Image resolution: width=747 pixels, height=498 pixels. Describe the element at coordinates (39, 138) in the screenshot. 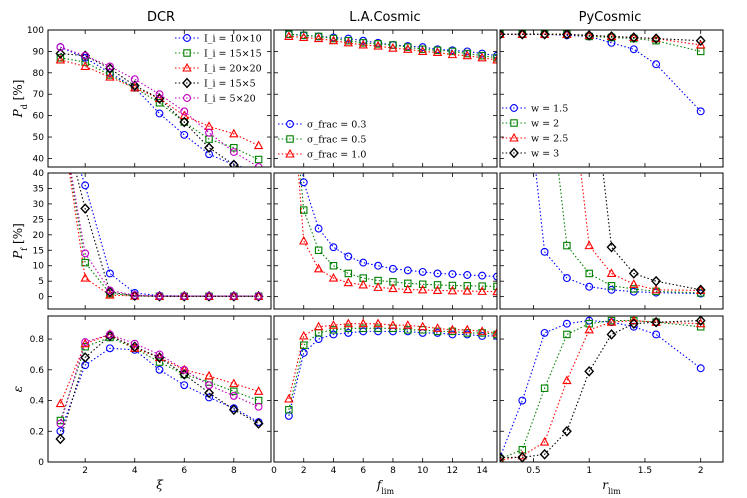

I see `y-tick-label: 50` at that location.